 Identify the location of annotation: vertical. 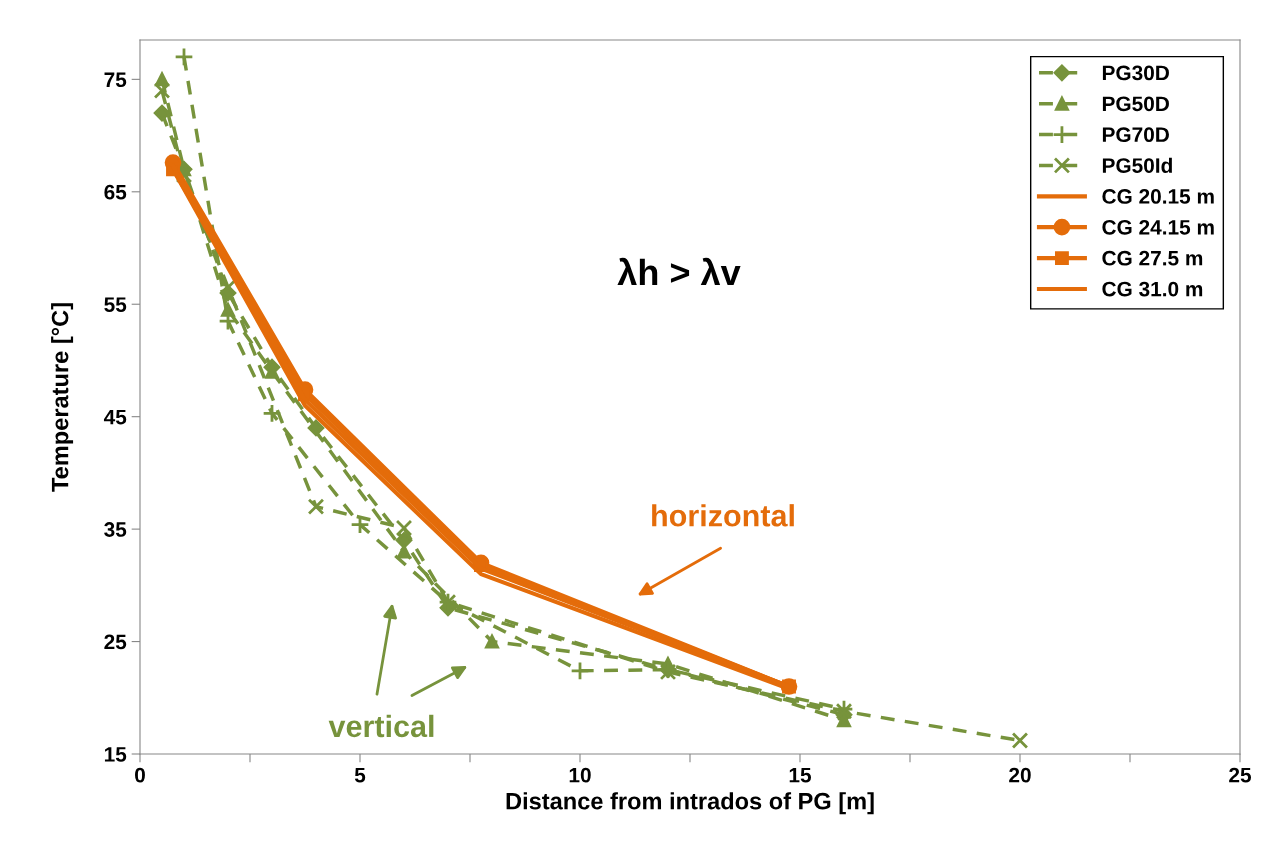
(381, 726).